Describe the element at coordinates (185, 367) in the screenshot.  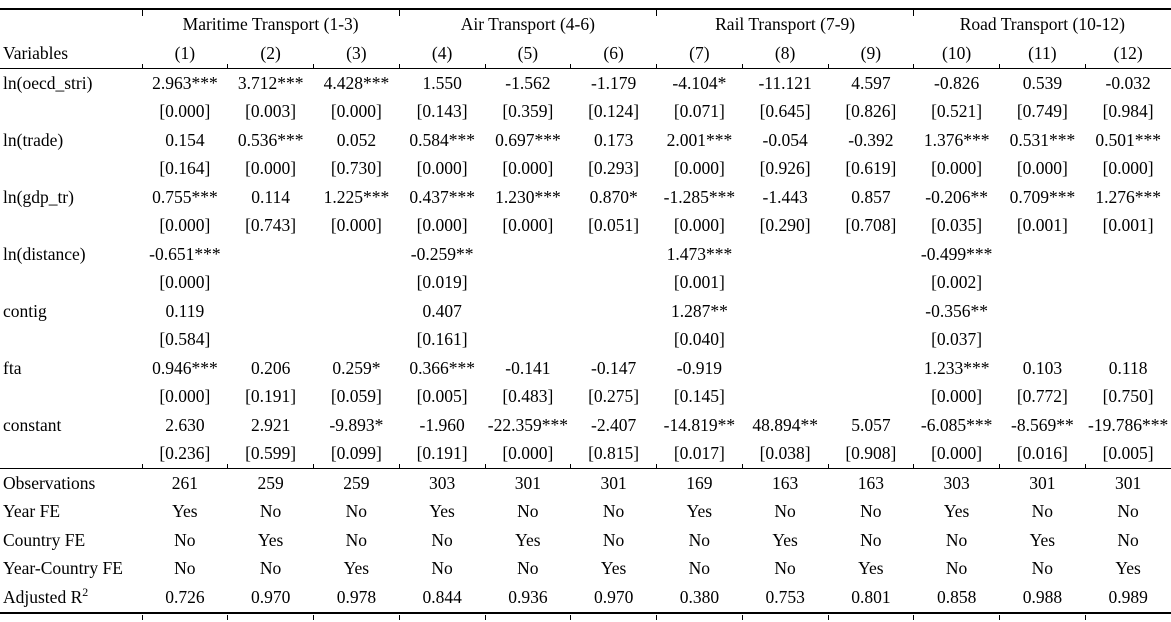
I see `coefficient-value: 0.946***` at that location.